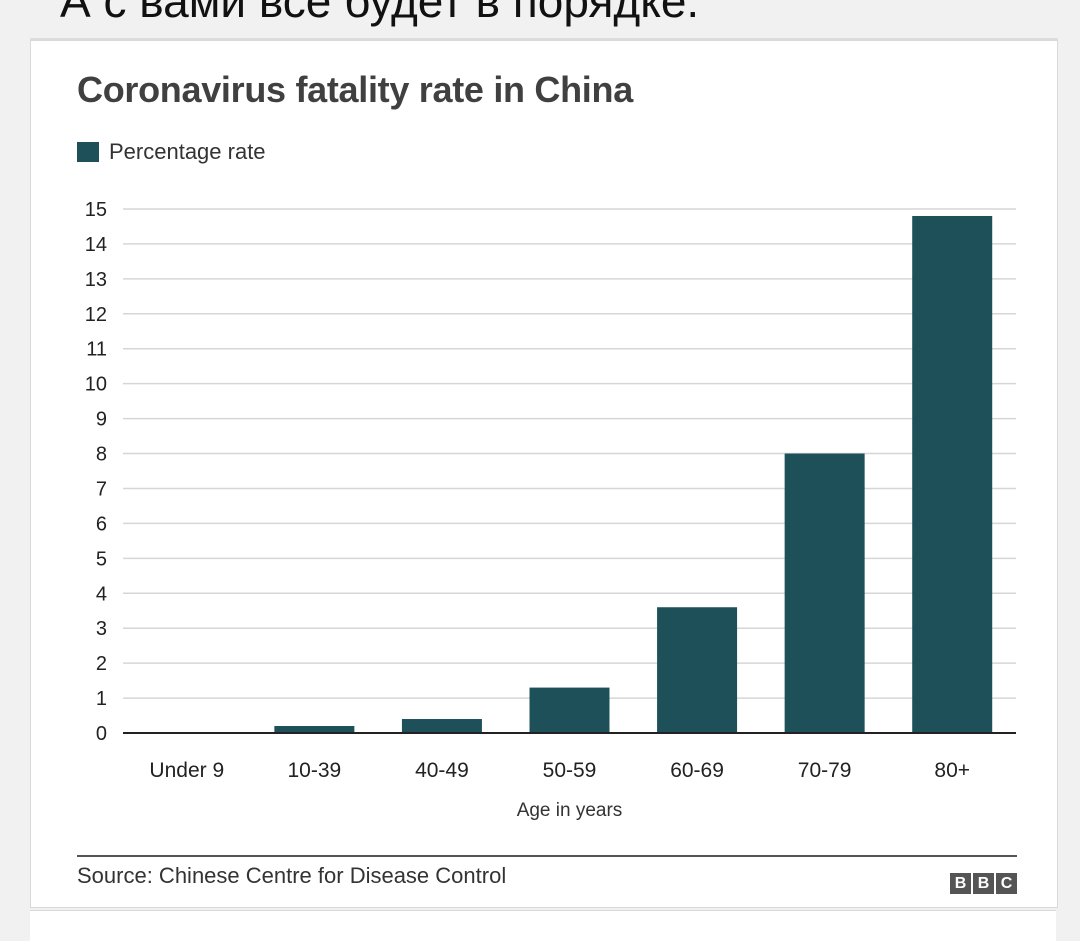  Describe the element at coordinates (96, 315) in the screenshot. I see `y-tick-label: 12` at that location.